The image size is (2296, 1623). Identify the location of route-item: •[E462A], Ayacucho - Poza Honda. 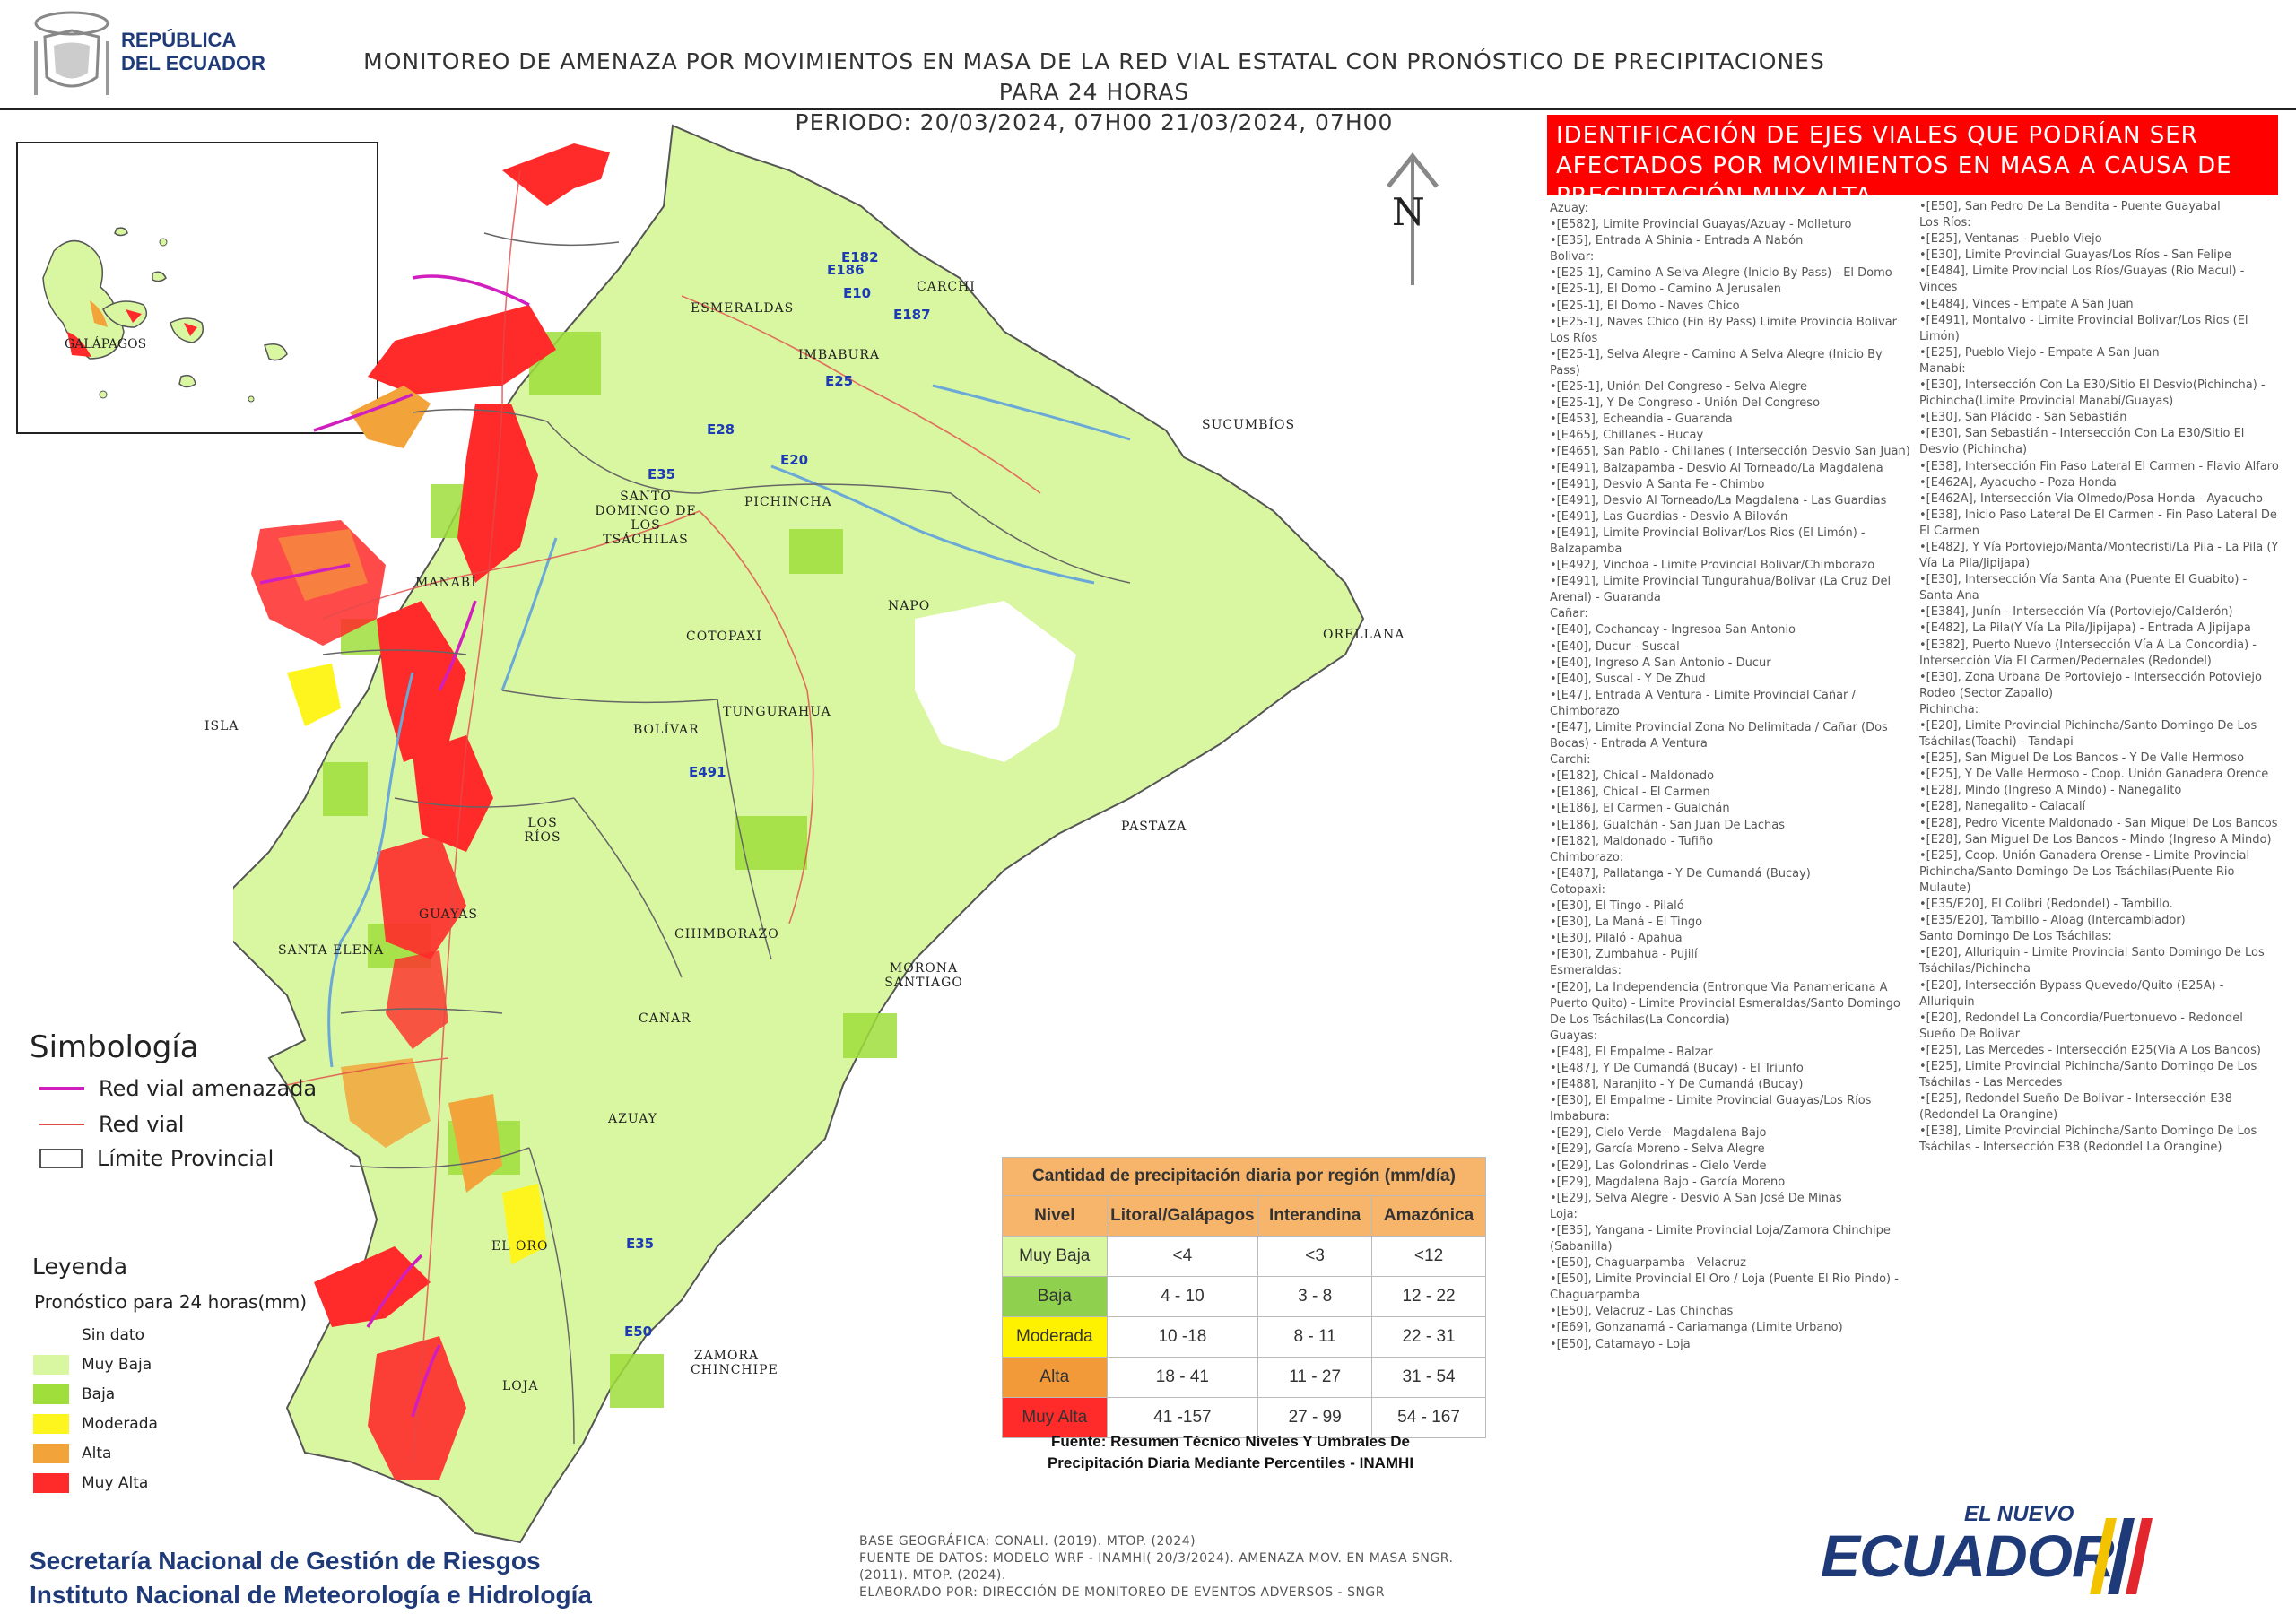
(2018, 482).